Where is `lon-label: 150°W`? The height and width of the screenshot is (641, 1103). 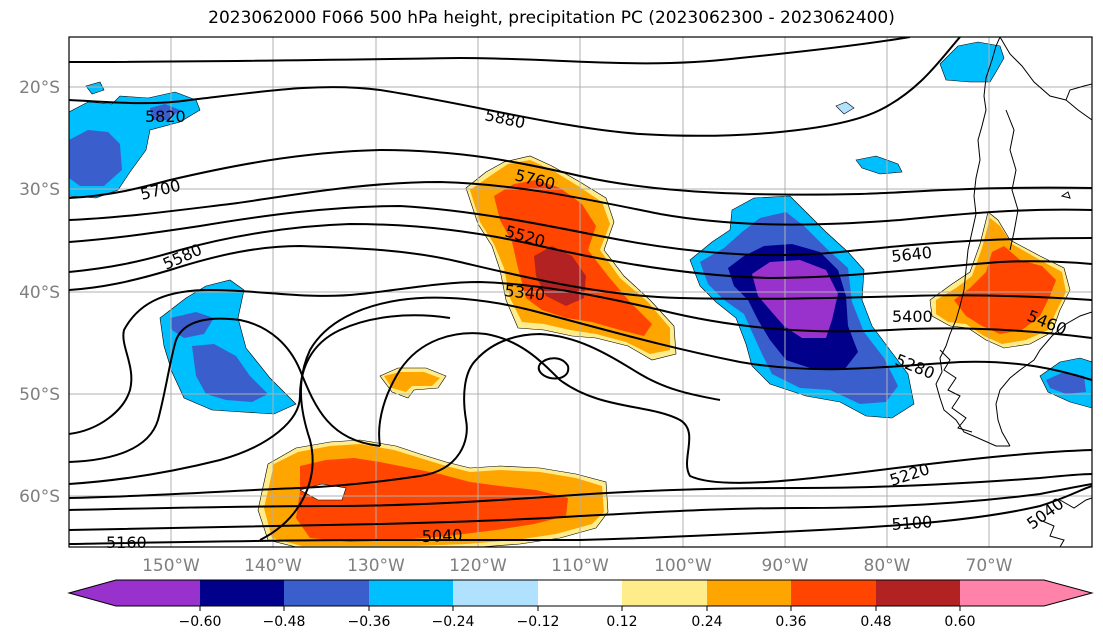
lon-label: 150°W is located at coordinates (171, 566).